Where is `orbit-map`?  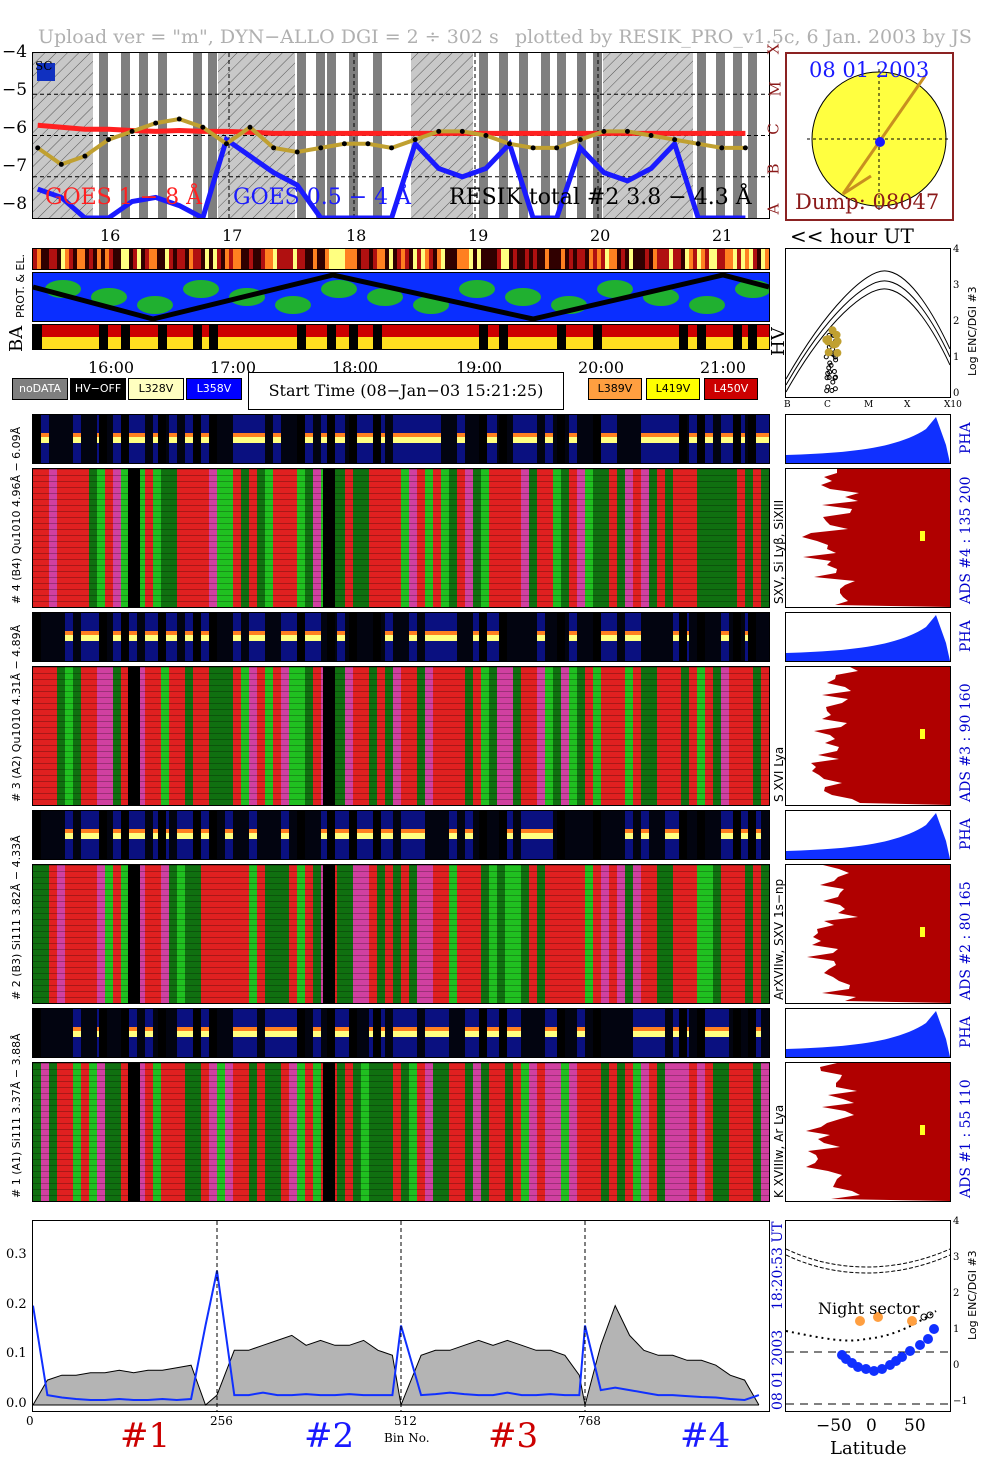 orbit-map is located at coordinates (401, 297).